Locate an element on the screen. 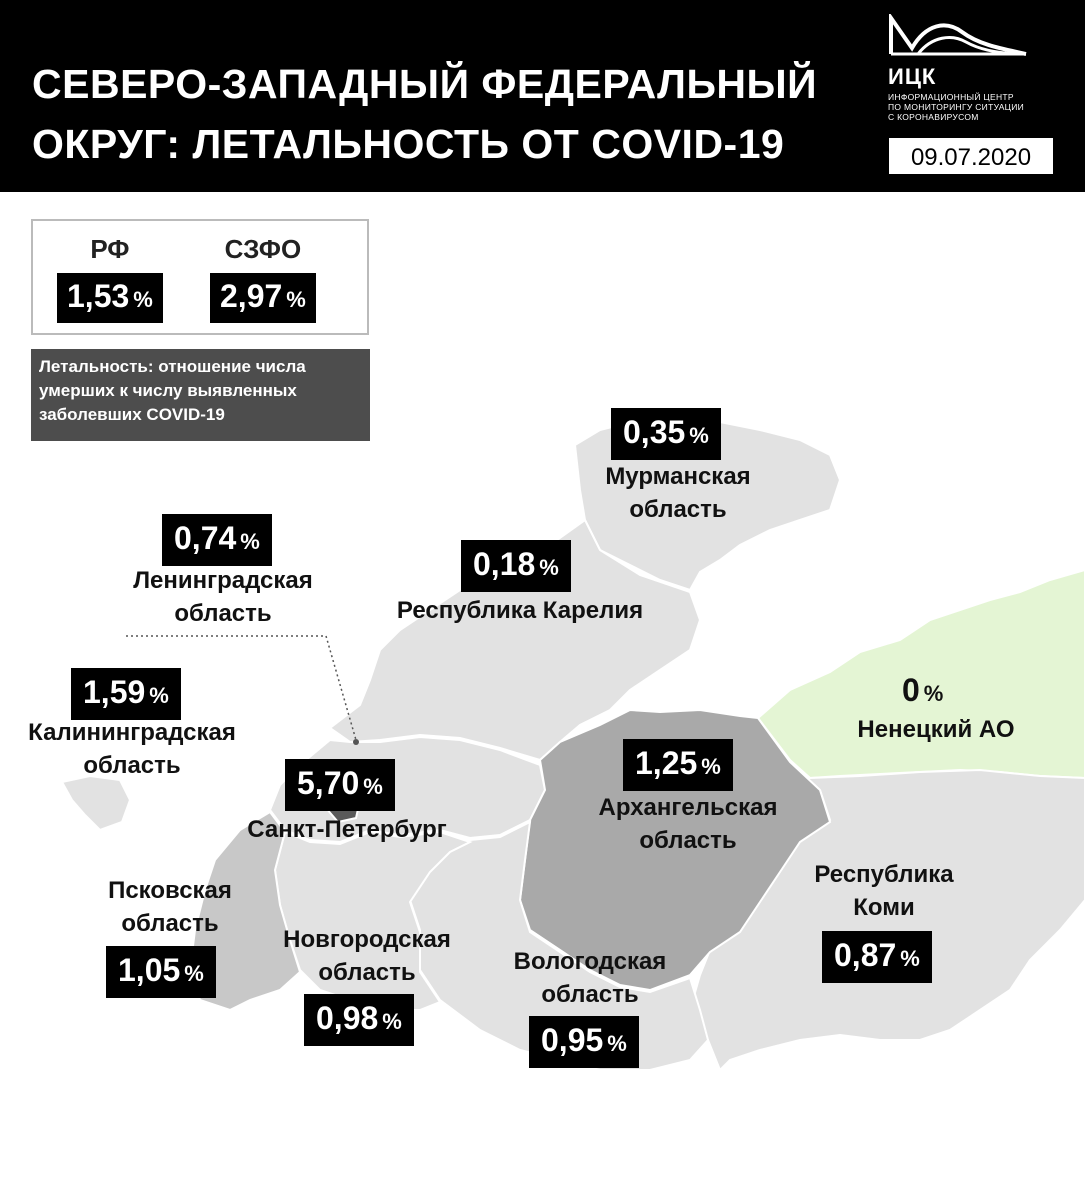 The height and width of the screenshot is (1200, 1085). komi-label: Республика Коми is located at coordinates (884, 891).